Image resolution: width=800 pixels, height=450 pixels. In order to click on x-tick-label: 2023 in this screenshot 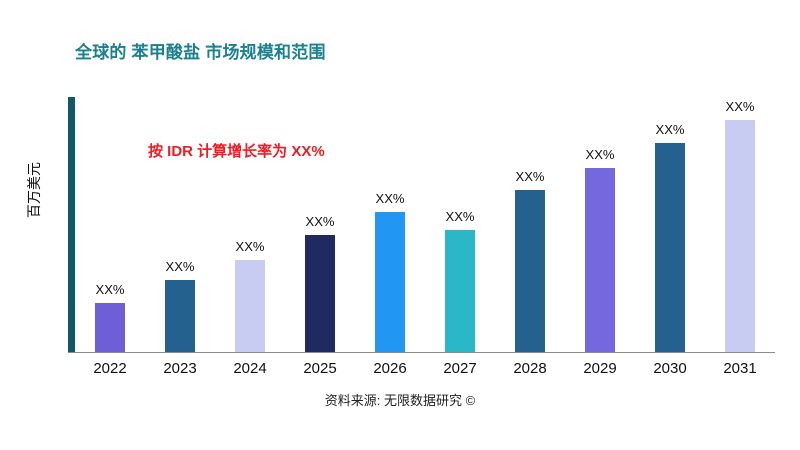, I will do `click(180, 368)`.